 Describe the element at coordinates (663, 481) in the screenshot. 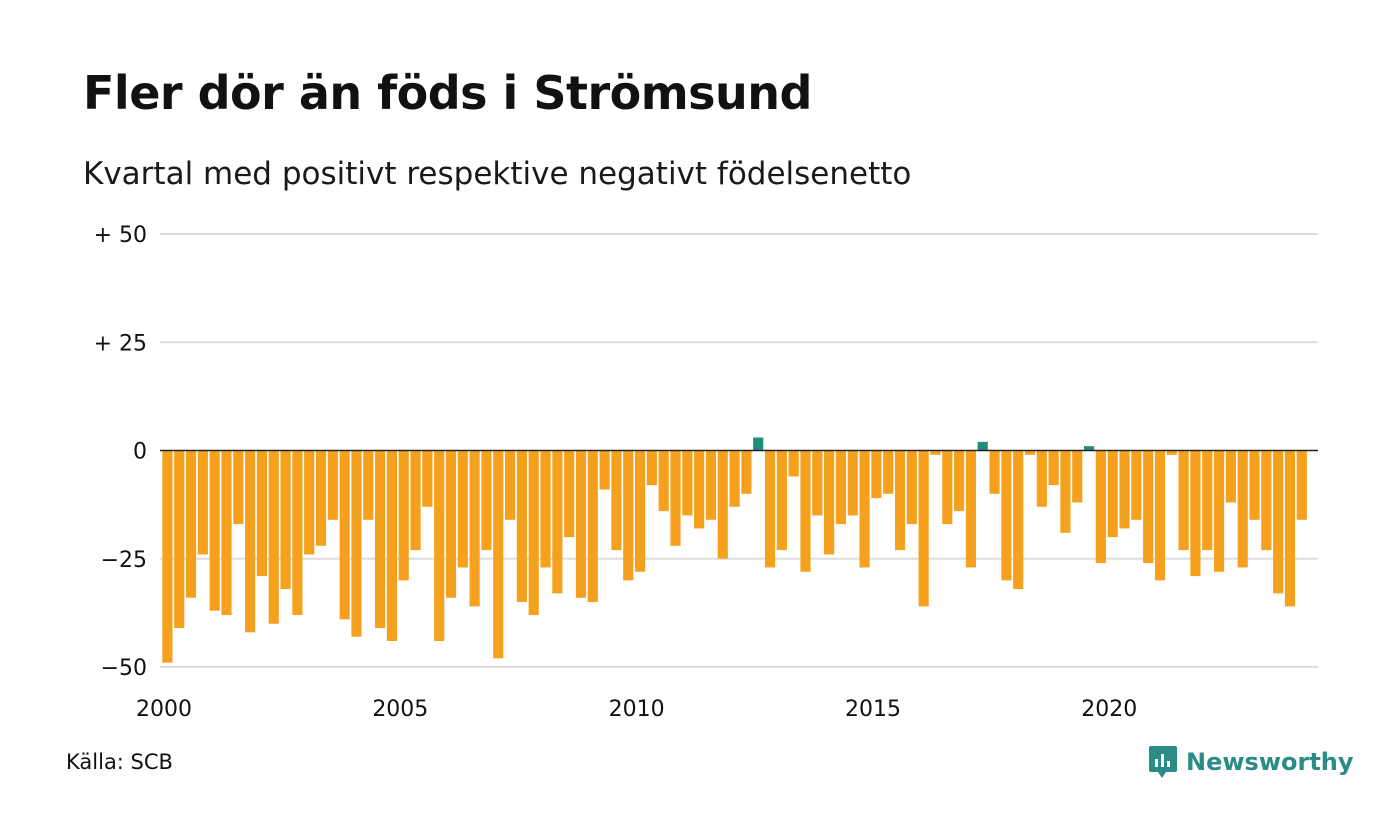

I see `bar: 2010K3: -14` at that location.